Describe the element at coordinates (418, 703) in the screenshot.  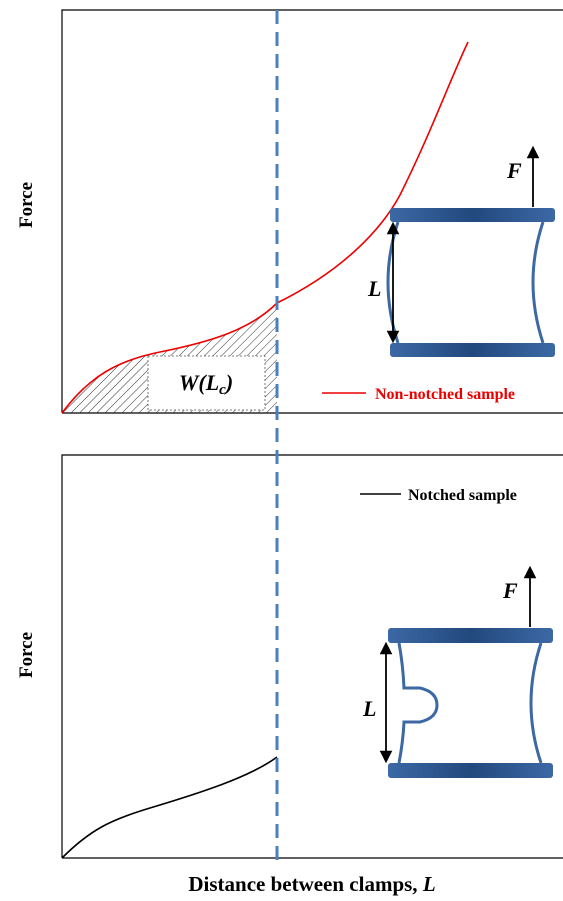
I see `sample-side-notched` at that location.